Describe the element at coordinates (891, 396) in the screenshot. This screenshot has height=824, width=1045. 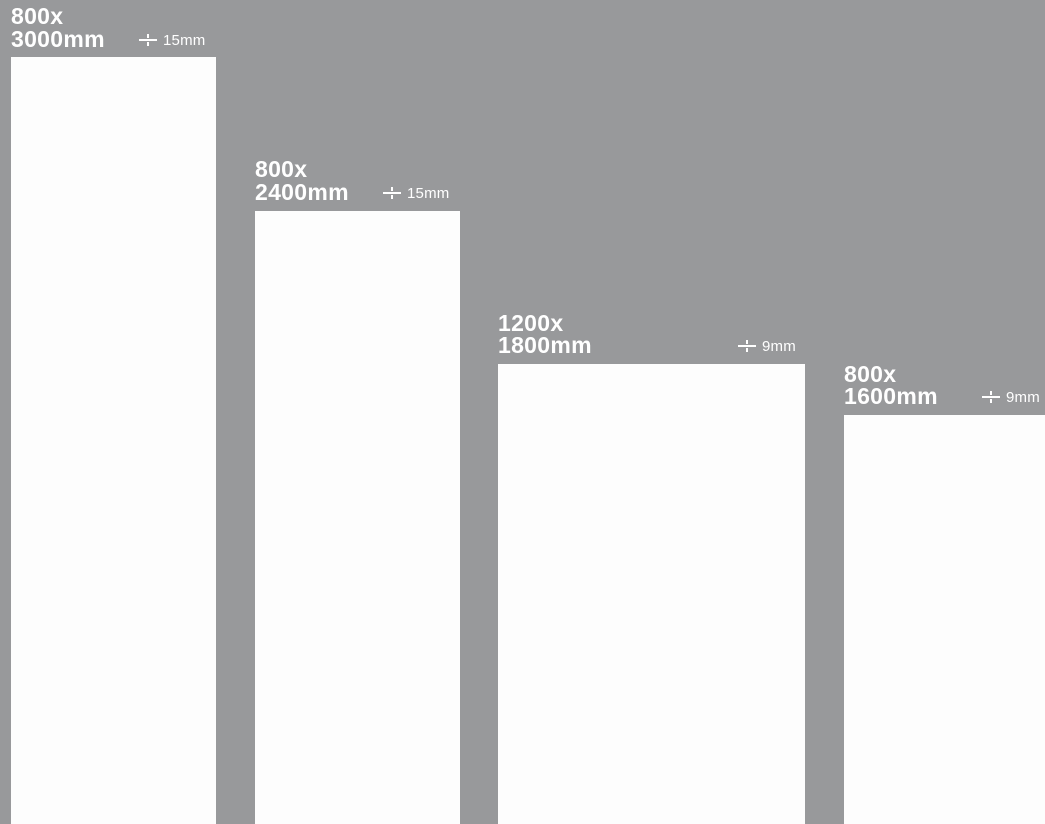
I see `panel-height-label: 1600mm` at that location.